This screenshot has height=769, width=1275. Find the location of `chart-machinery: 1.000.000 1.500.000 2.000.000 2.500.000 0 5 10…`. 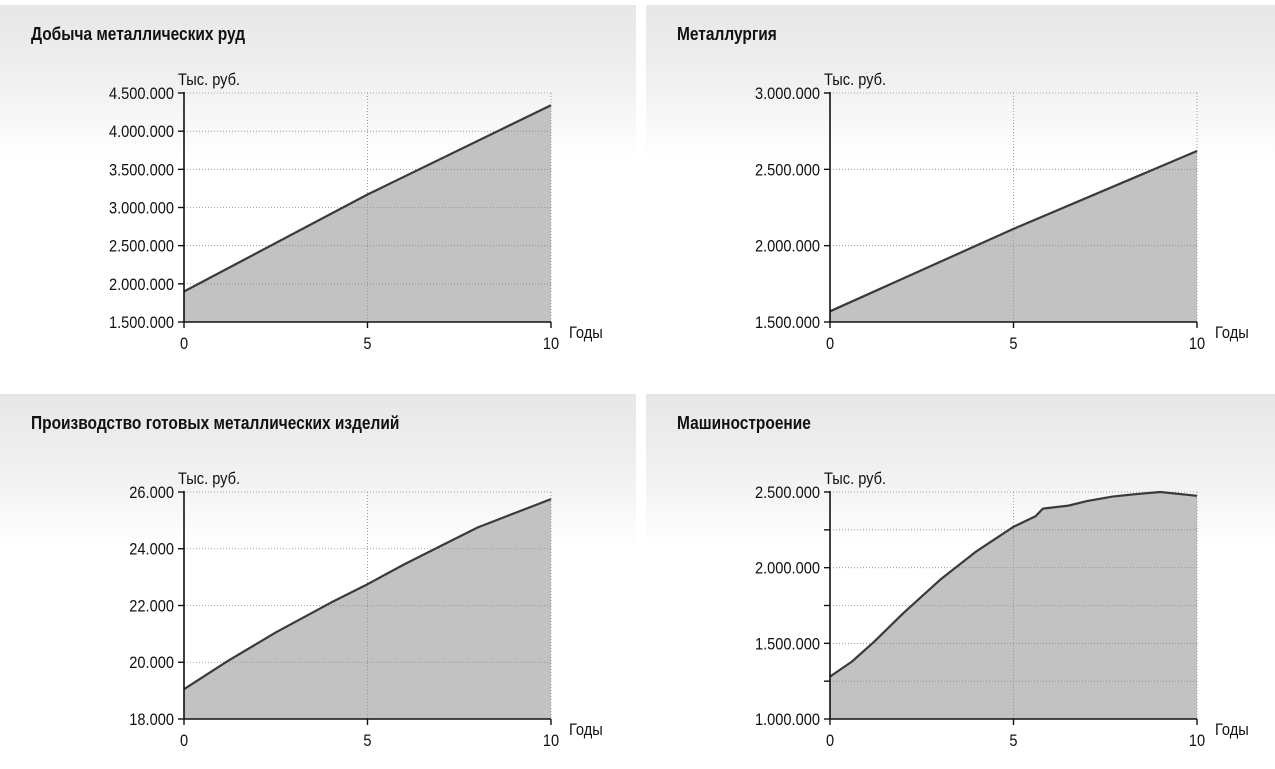

chart-machinery: 1.000.000 1.500.000 2.000.000 2.500.000 0 5 10… is located at coordinates (1002, 610).